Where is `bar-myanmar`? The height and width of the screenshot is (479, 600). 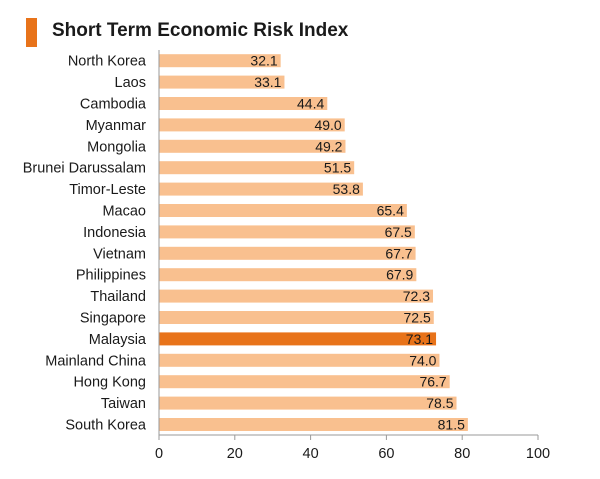
bar-myanmar is located at coordinates (252, 125).